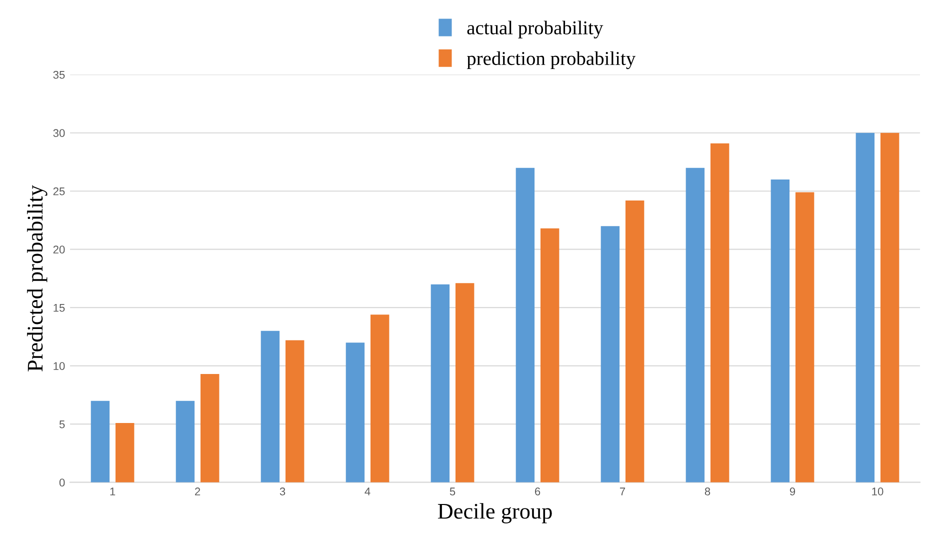 The height and width of the screenshot is (533, 934). I want to click on x-axis-title: Decile group, so click(495, 513).